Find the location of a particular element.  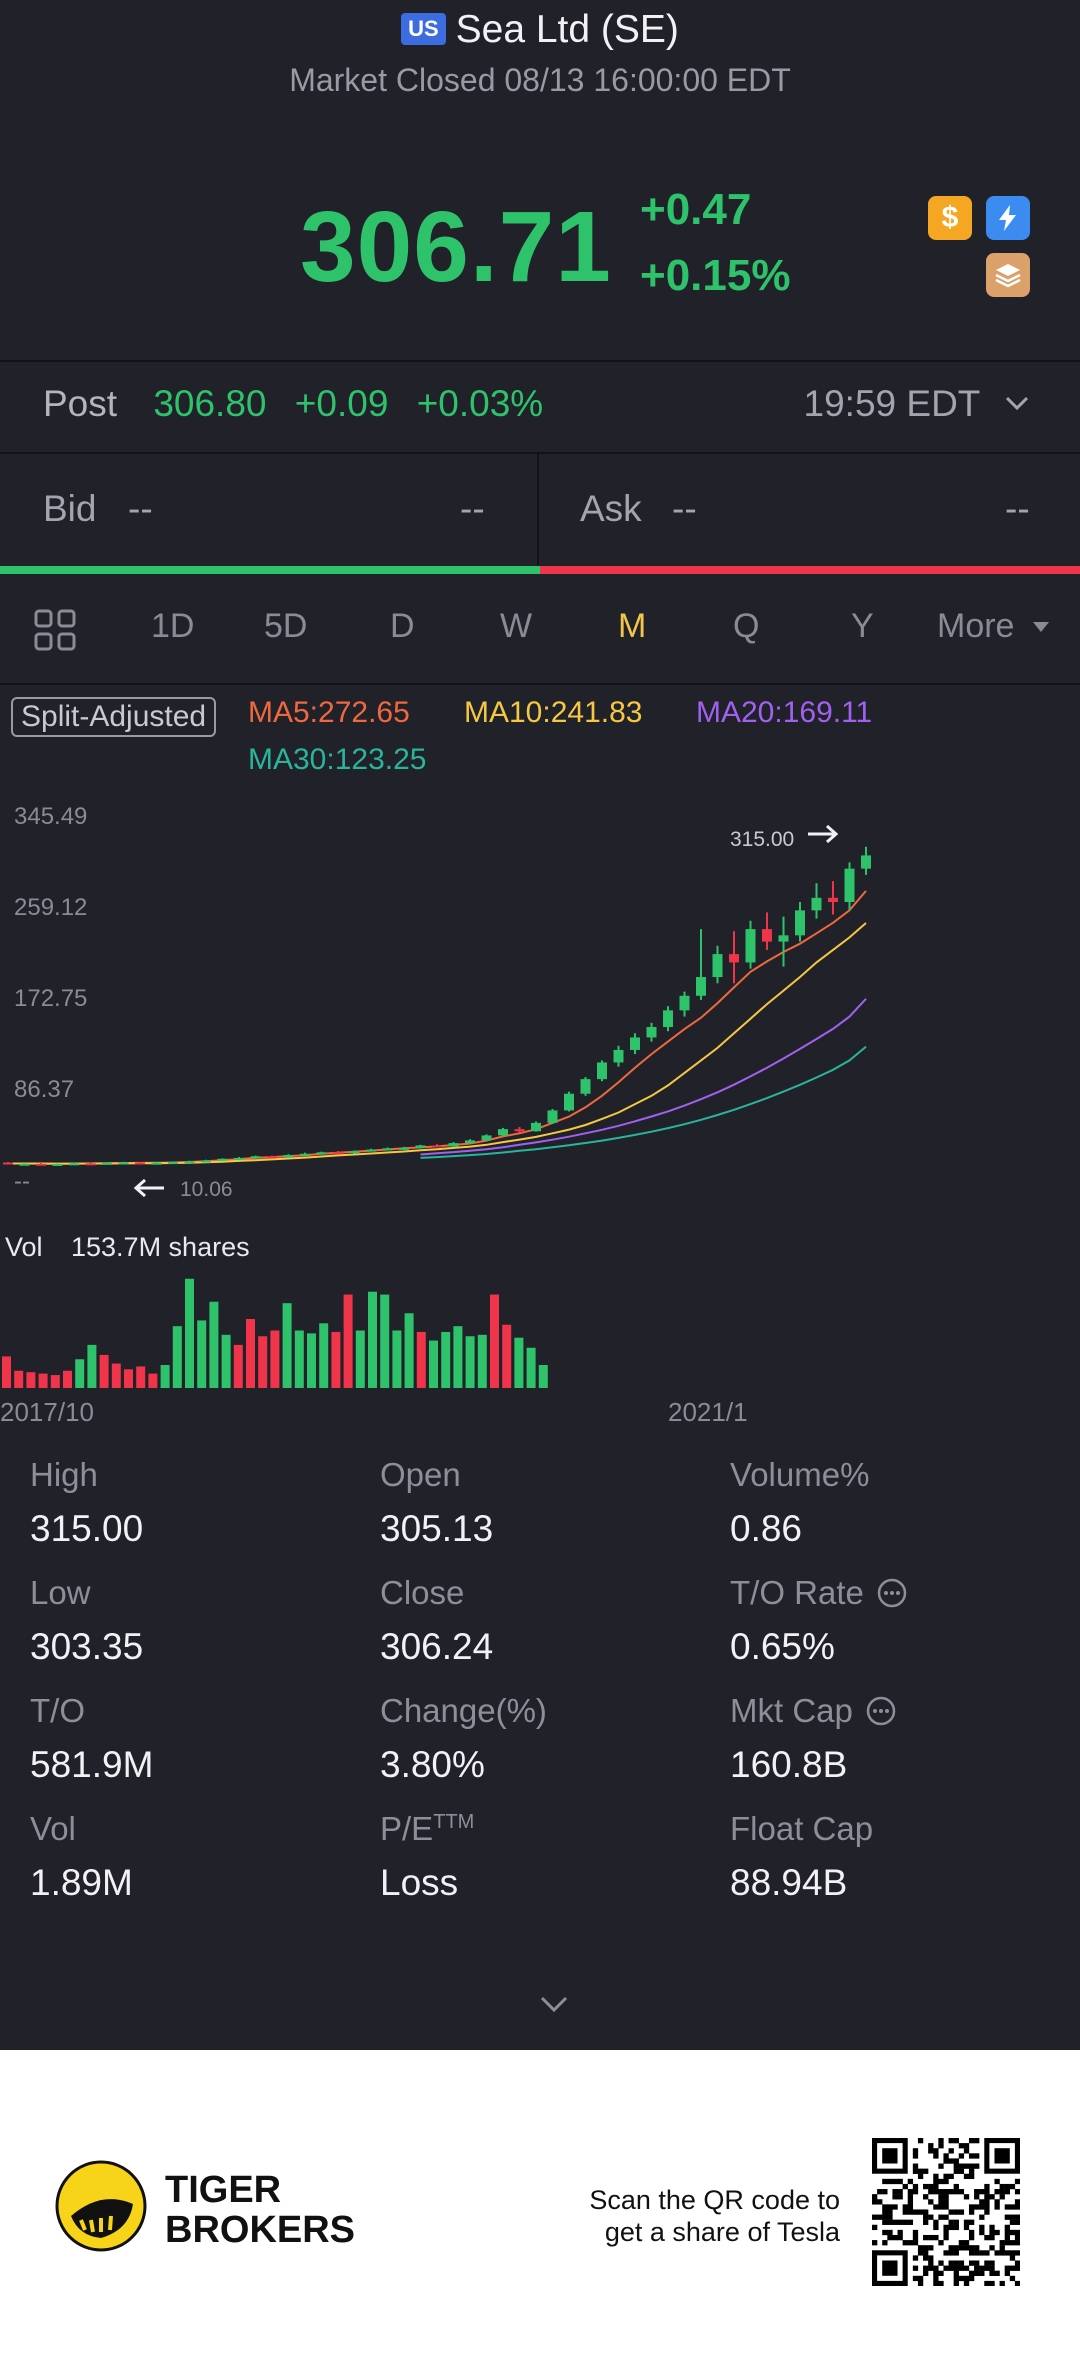

tab-5d: 5D is located at coordinates (286, 626).